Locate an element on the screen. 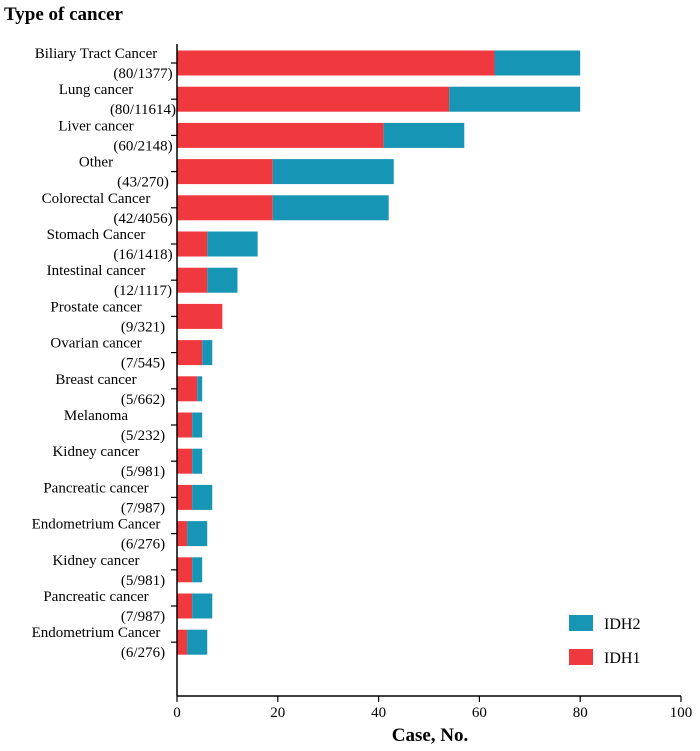  category-detail-8: (7/545) is located at coordinates (143, 364).